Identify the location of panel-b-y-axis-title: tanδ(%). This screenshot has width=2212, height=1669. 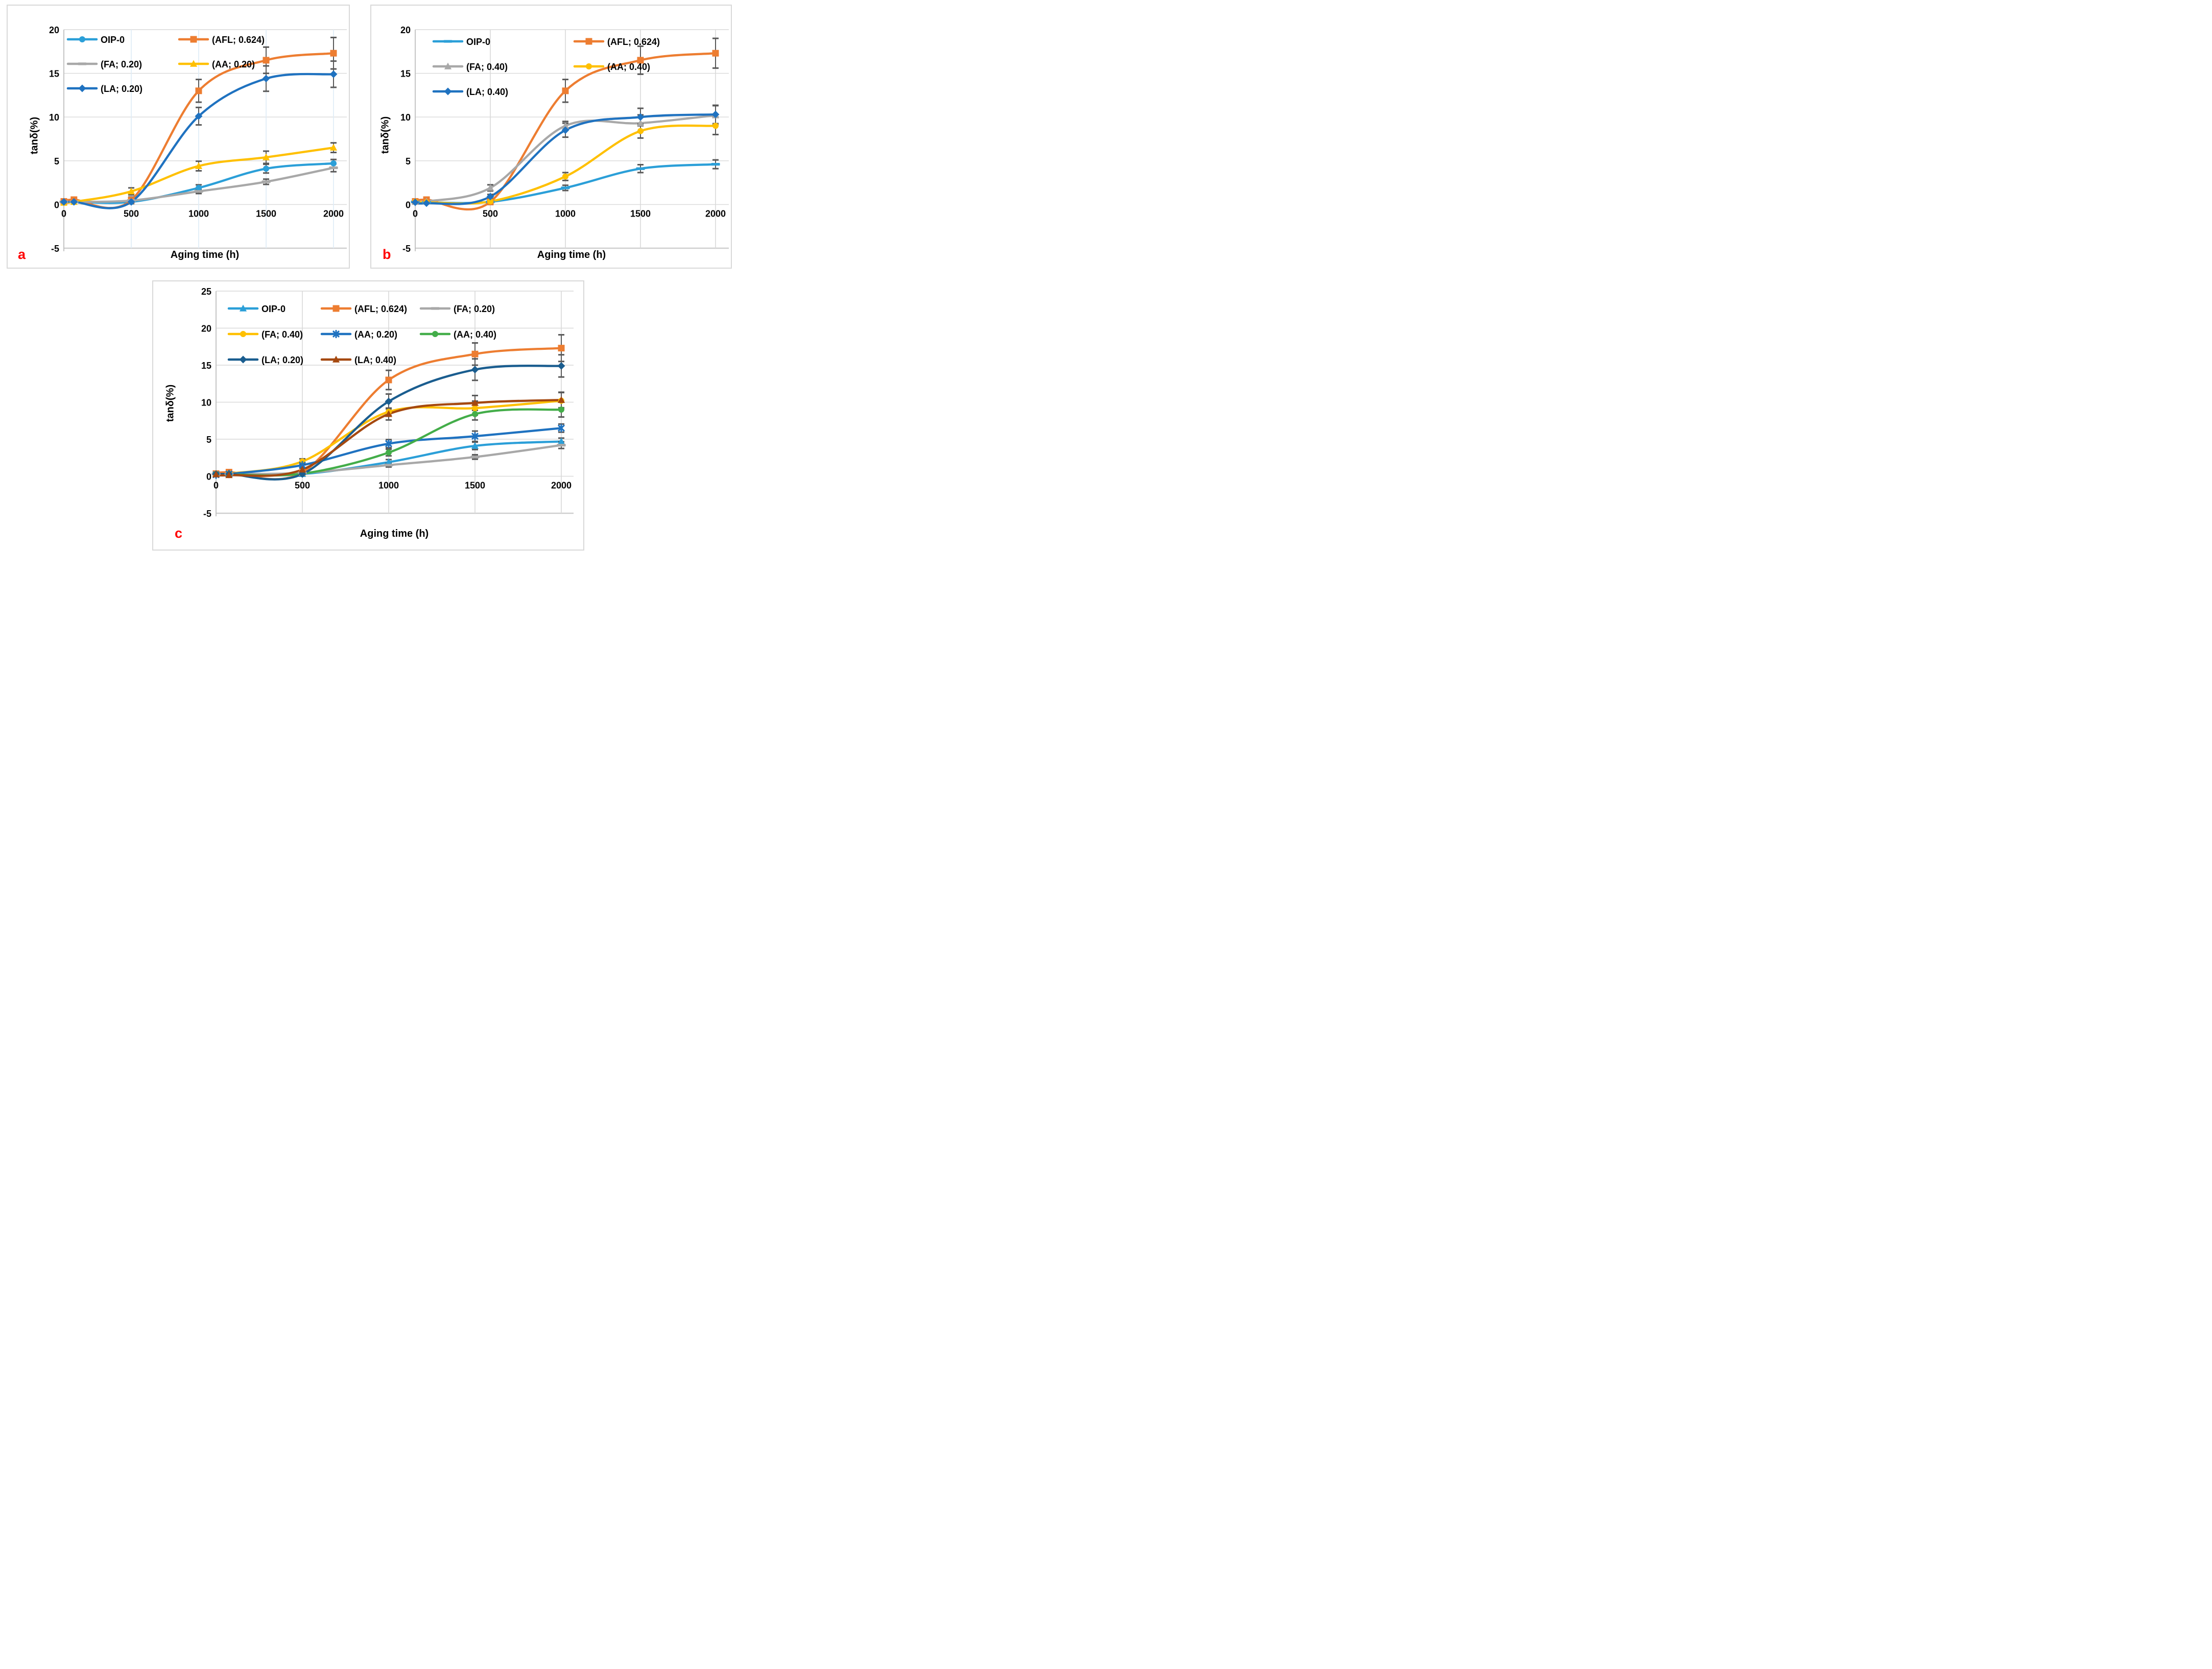
(385, 135).